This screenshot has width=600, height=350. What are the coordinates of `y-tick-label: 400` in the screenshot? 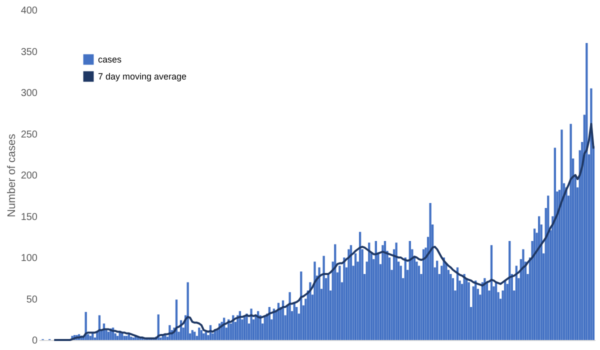 It's located at (29, 11).